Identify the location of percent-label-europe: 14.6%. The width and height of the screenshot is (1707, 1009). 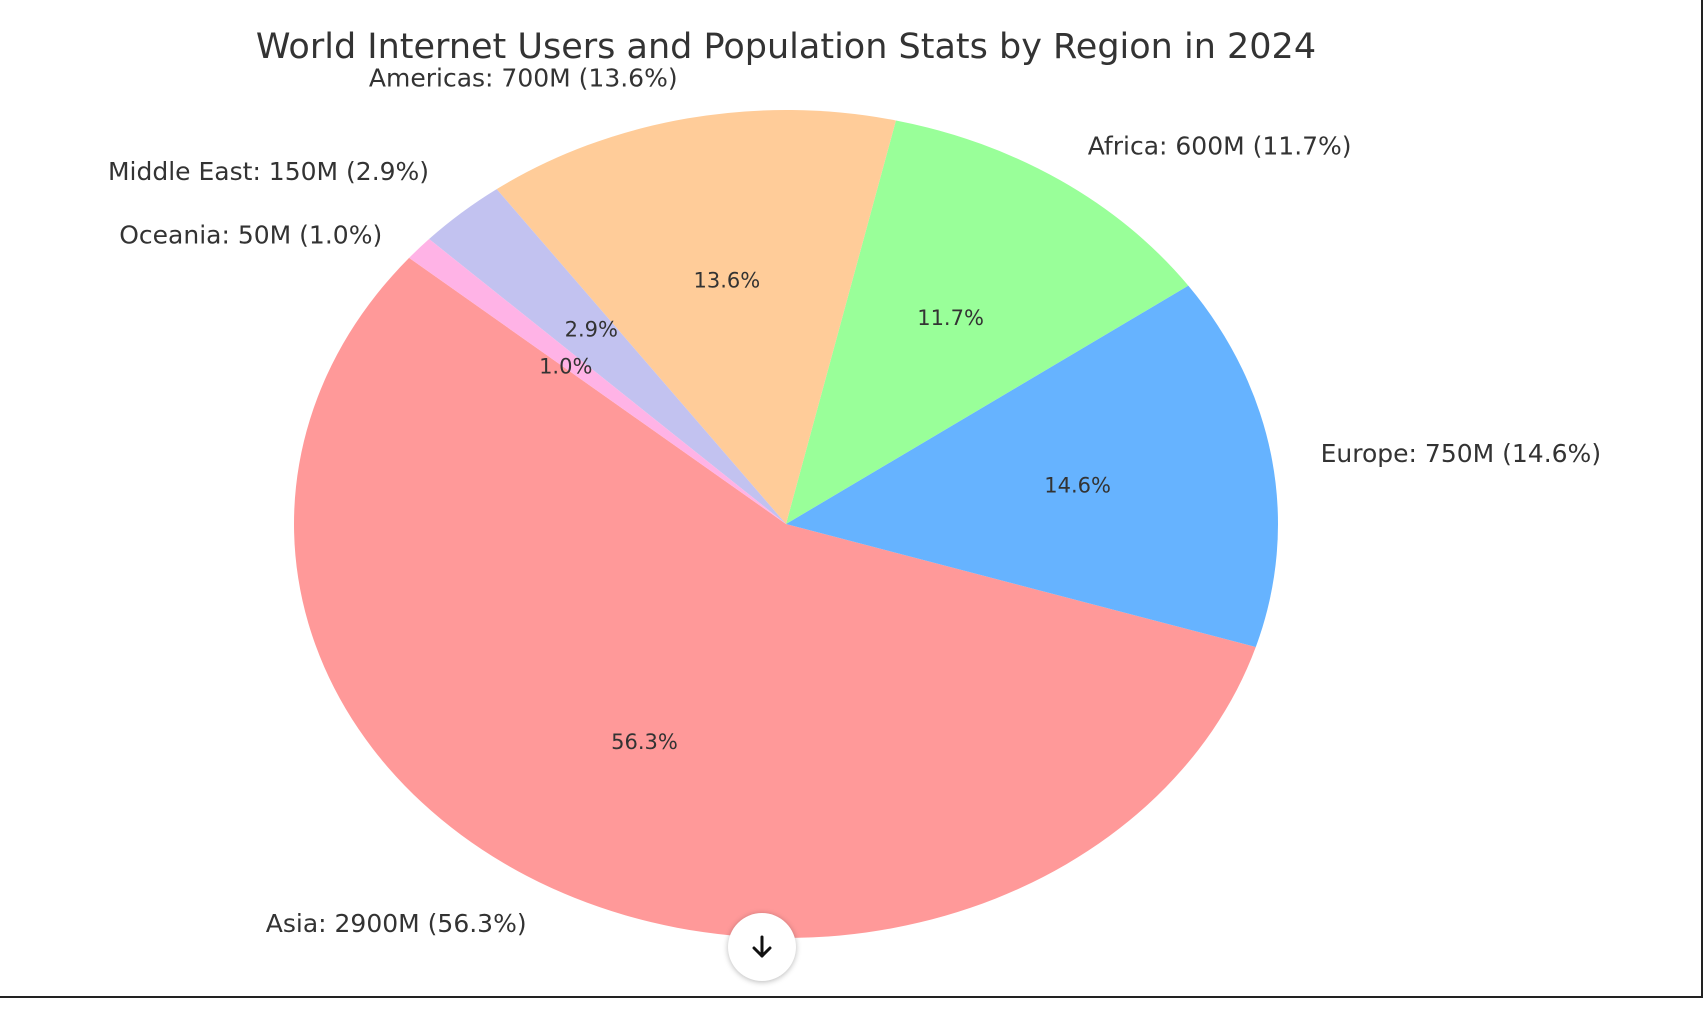
(1077, 485).